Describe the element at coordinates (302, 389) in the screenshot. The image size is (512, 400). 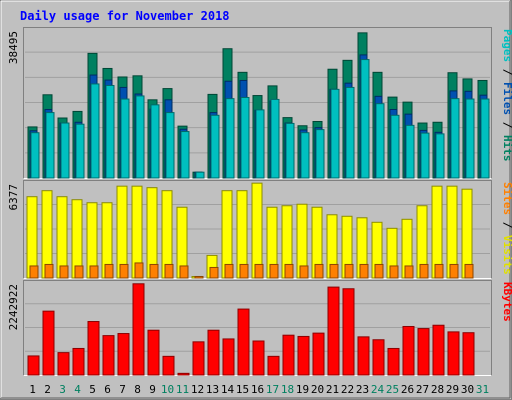
I see `x-tick-label-19: 19` at that location.